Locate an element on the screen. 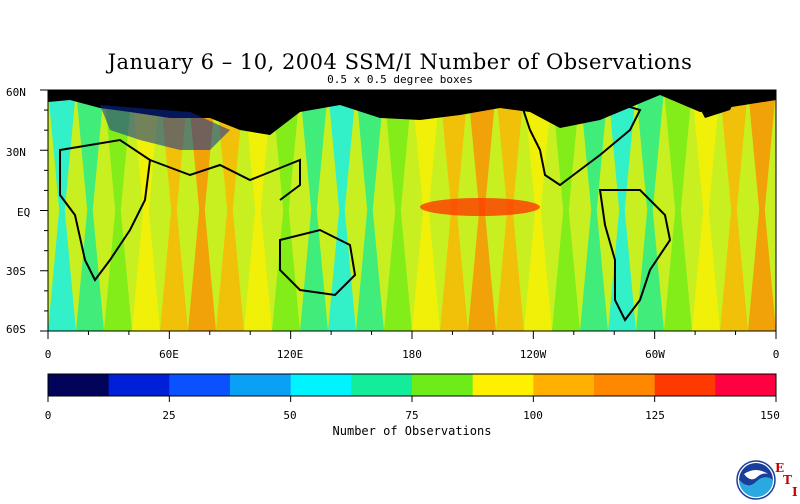  lon-label-60e: 60E is located at coordinates (169, 354).